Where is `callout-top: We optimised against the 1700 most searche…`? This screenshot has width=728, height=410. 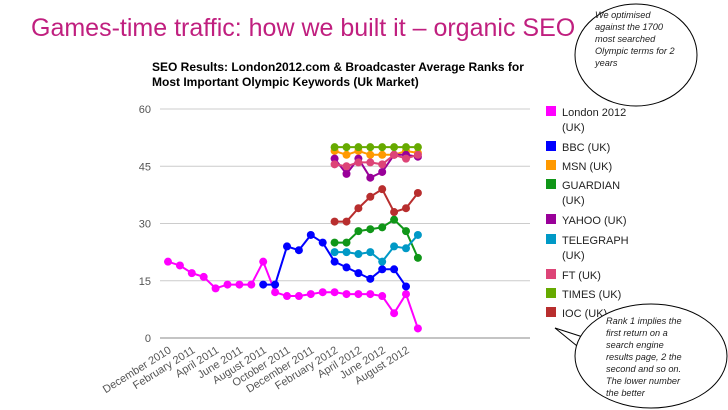 callout-top: We optimised against the 1700 most searche… is located at coordinates (636, 55).